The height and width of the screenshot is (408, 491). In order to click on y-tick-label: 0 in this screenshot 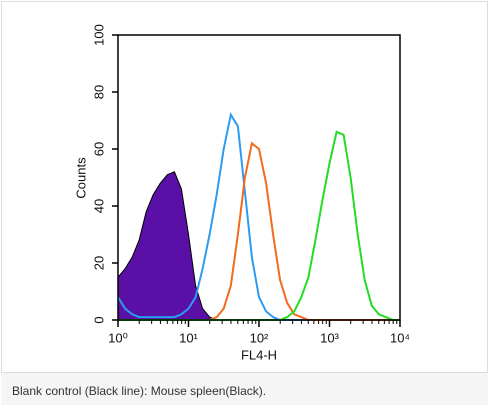, I will do `click(98, 319)`.